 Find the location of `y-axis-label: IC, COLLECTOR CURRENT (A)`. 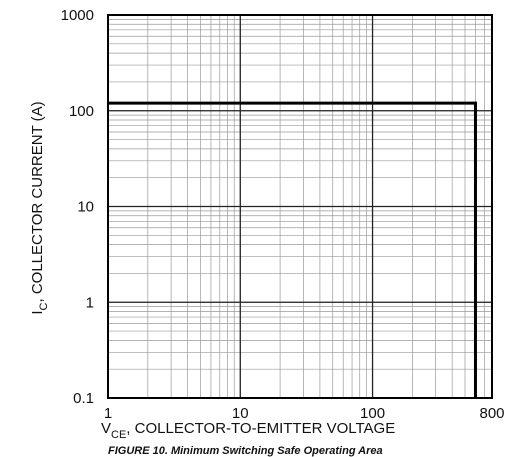

y-axis-label: IC, COLLECTOR CURRENT (A) is located at coordinates (39, 207).